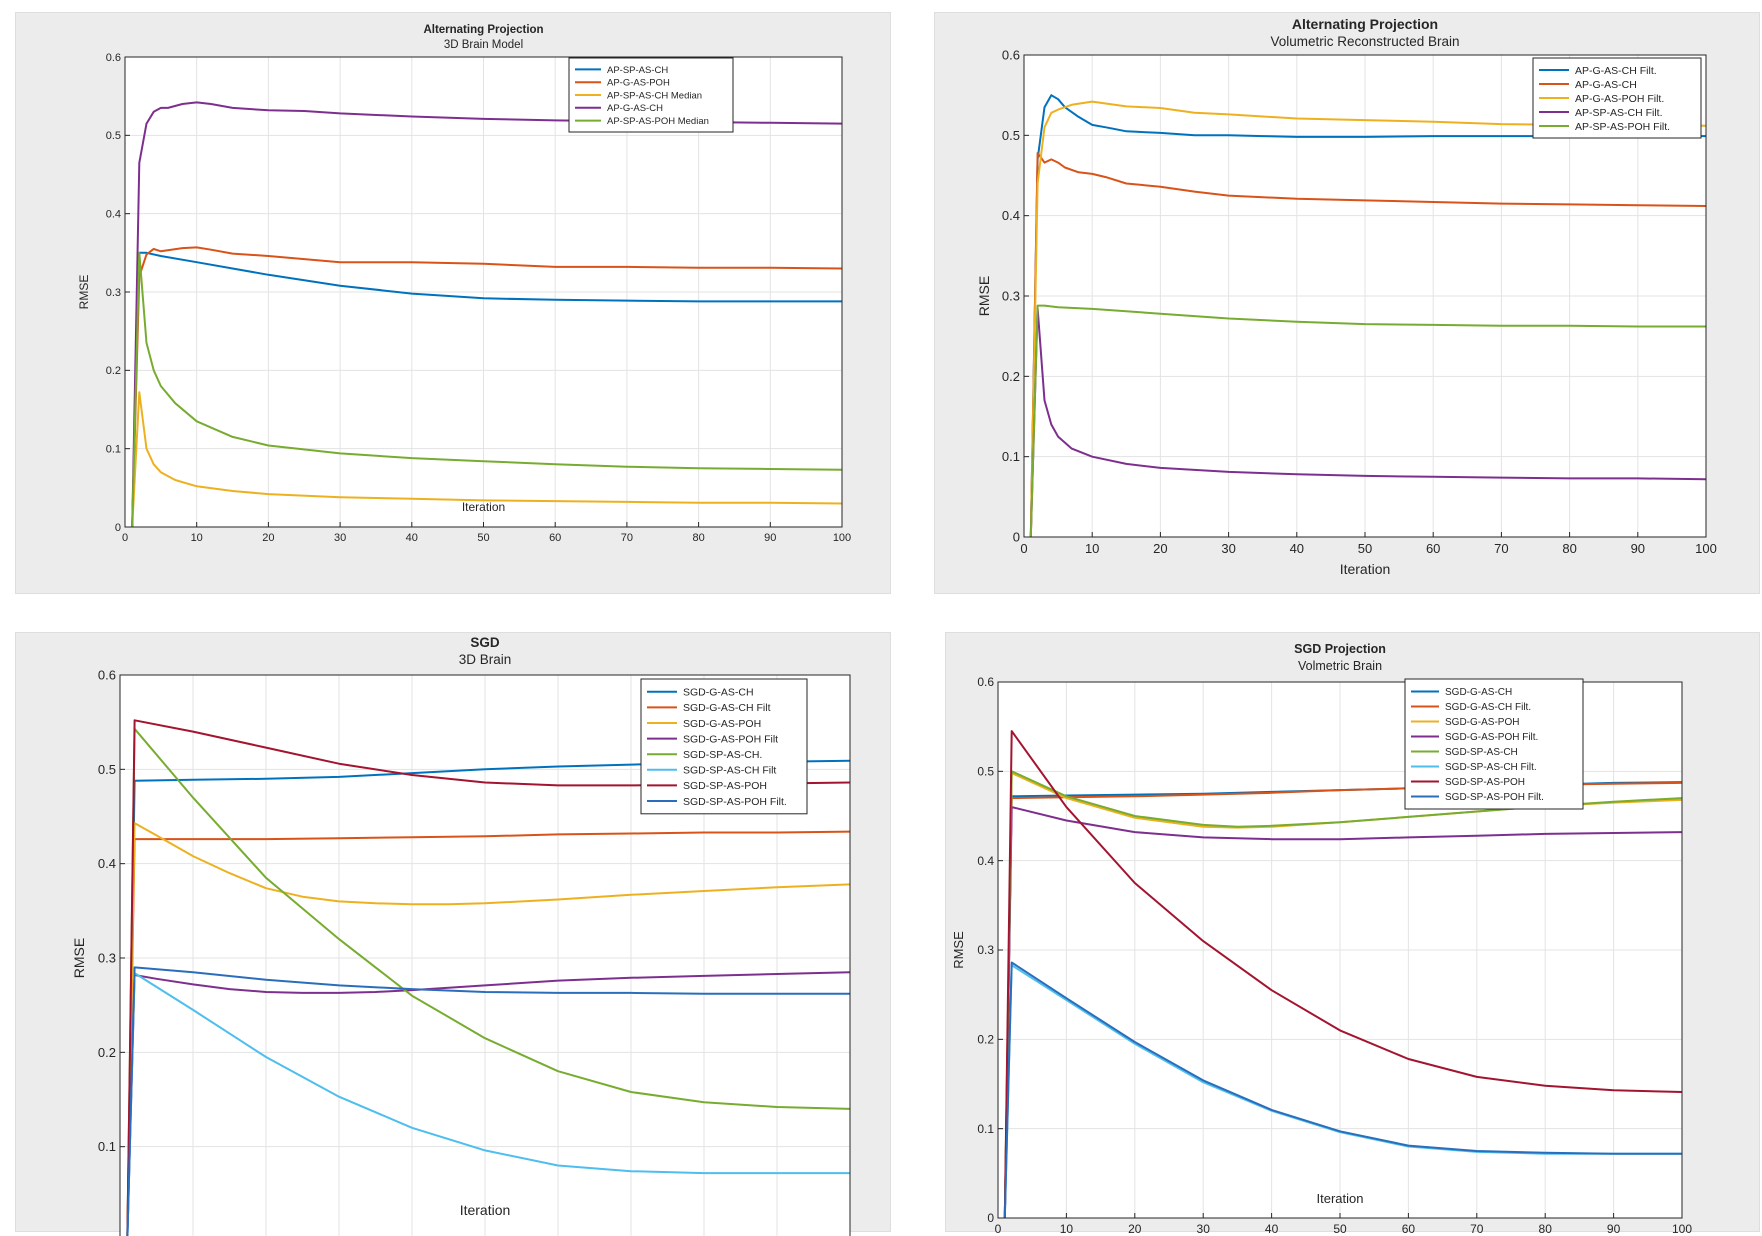  What do you see at coordinates (1482, 722) in the screenshot?
I see `legend-label-sgd-g-as-poh: SGD-G-AS-POH` at bounding box center [1482, 722].